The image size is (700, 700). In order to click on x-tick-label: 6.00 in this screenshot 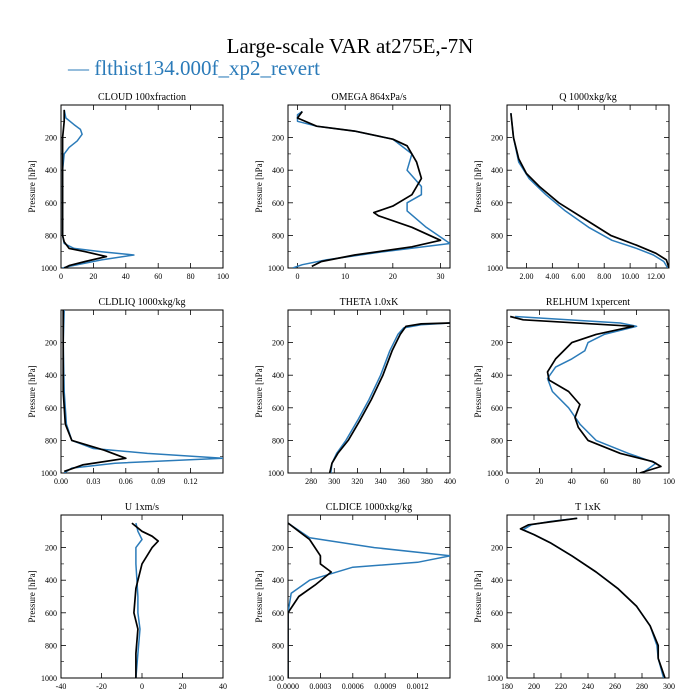, I will do `click(578, 276)`.